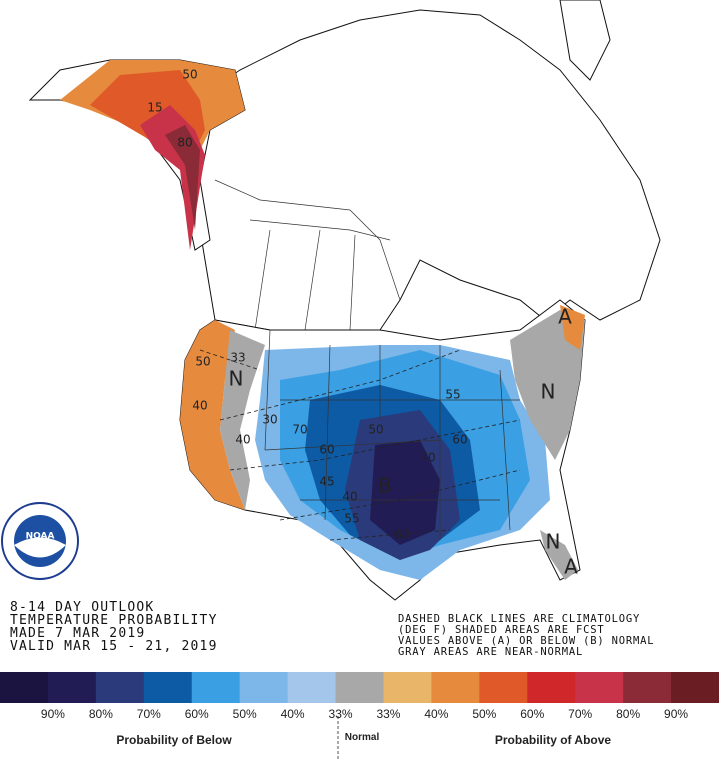 This screenshot has height=760, width=719. I want to click on map-label: 33, so click(237, 358).